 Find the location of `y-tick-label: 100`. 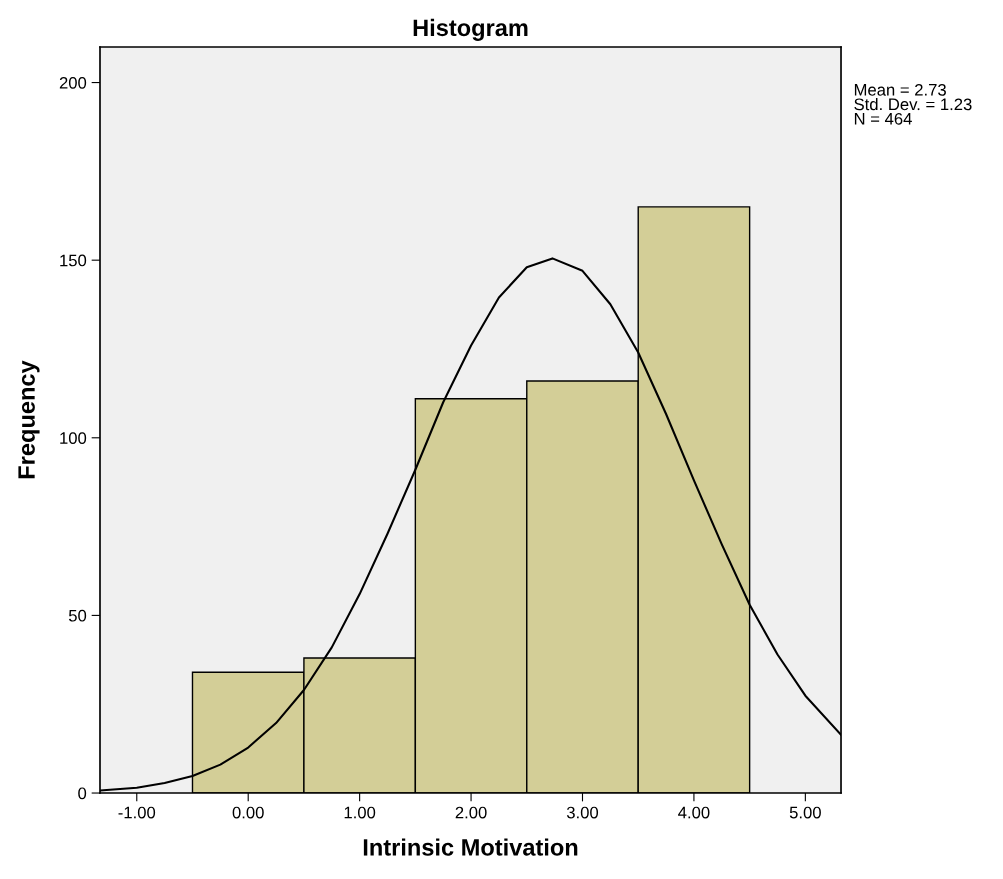

y-tick-label: 100 is located at coordinates (73, 438).